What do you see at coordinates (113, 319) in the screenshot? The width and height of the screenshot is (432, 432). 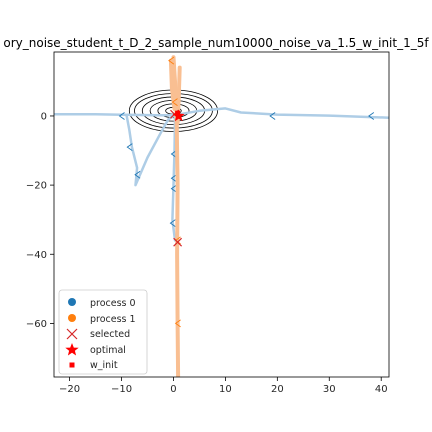 I see `legend-label-process-1: process 1` at bounding box center [113, 319].